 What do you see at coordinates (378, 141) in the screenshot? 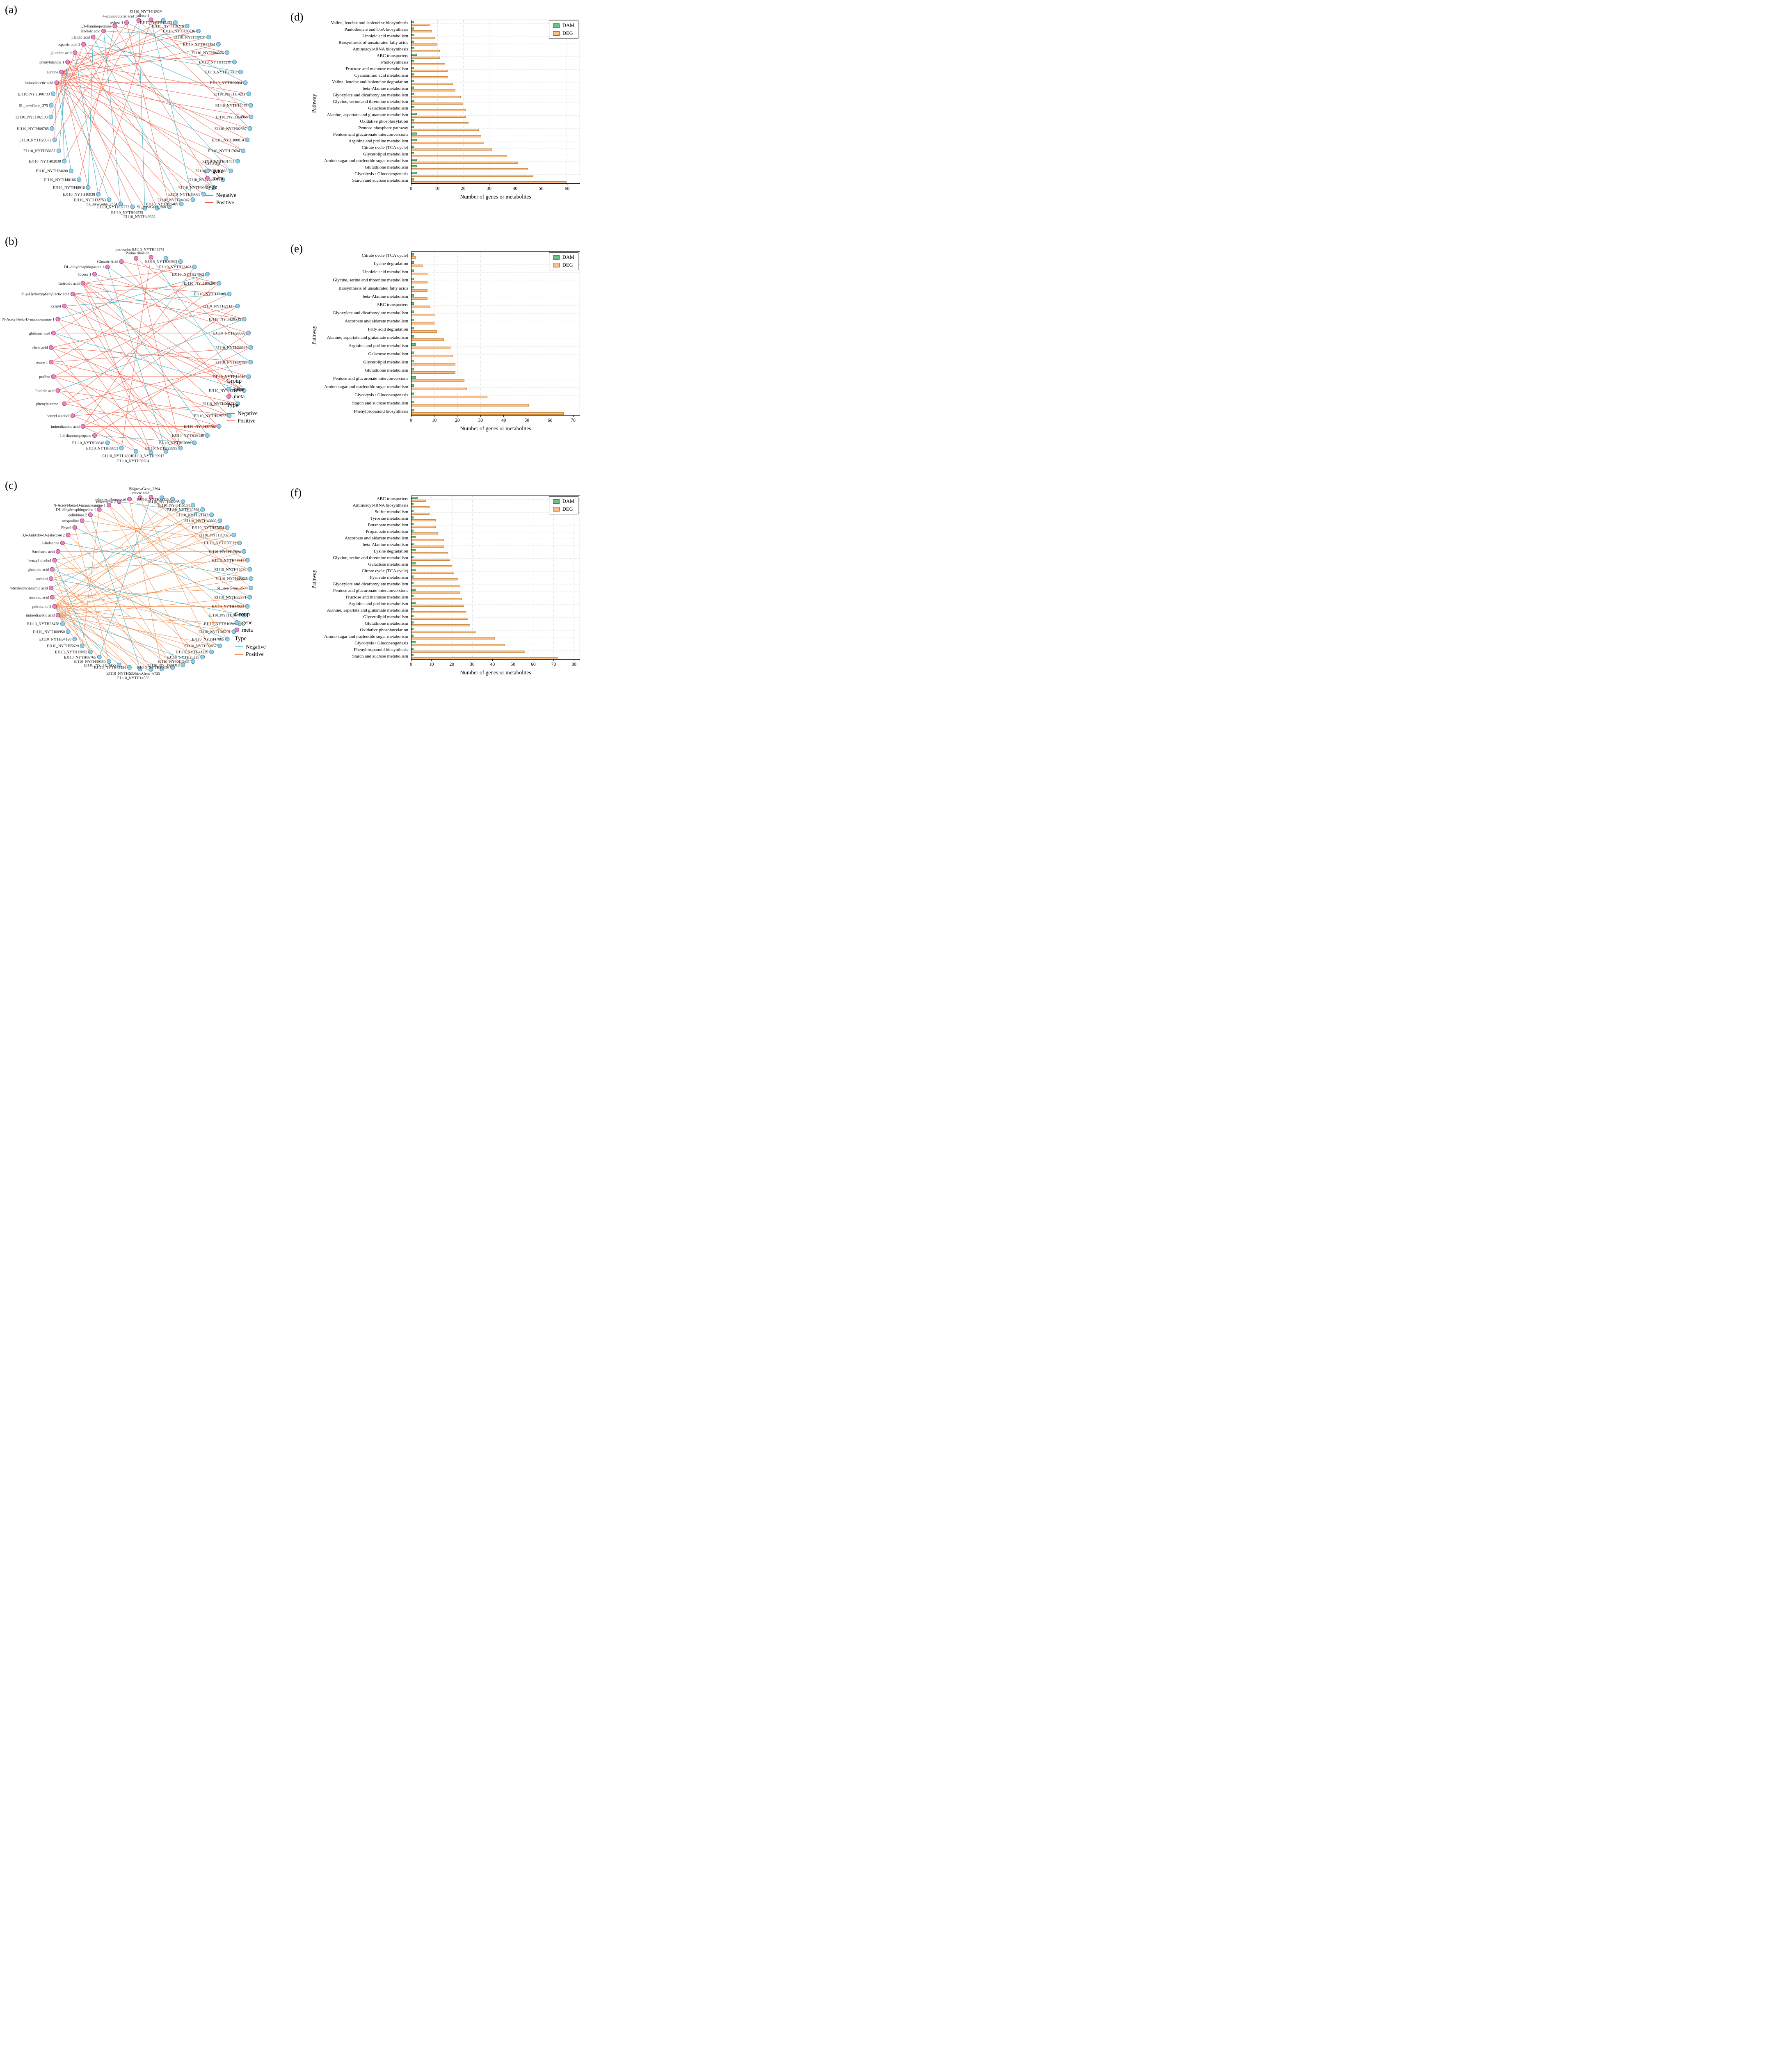
I see `category-label: Arginine and proline metabolism` at bounding box center [378, 141].